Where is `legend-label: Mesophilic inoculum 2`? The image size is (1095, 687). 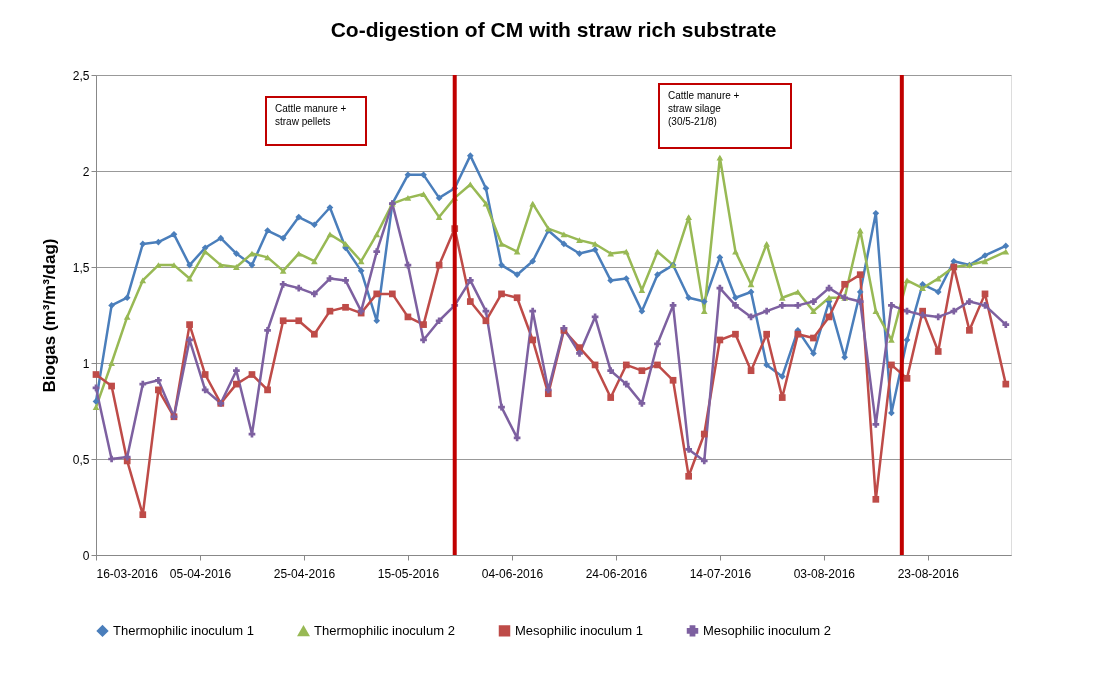
legend-label: Mesophilic inoculum 2 is located at coordinates (767, 630).